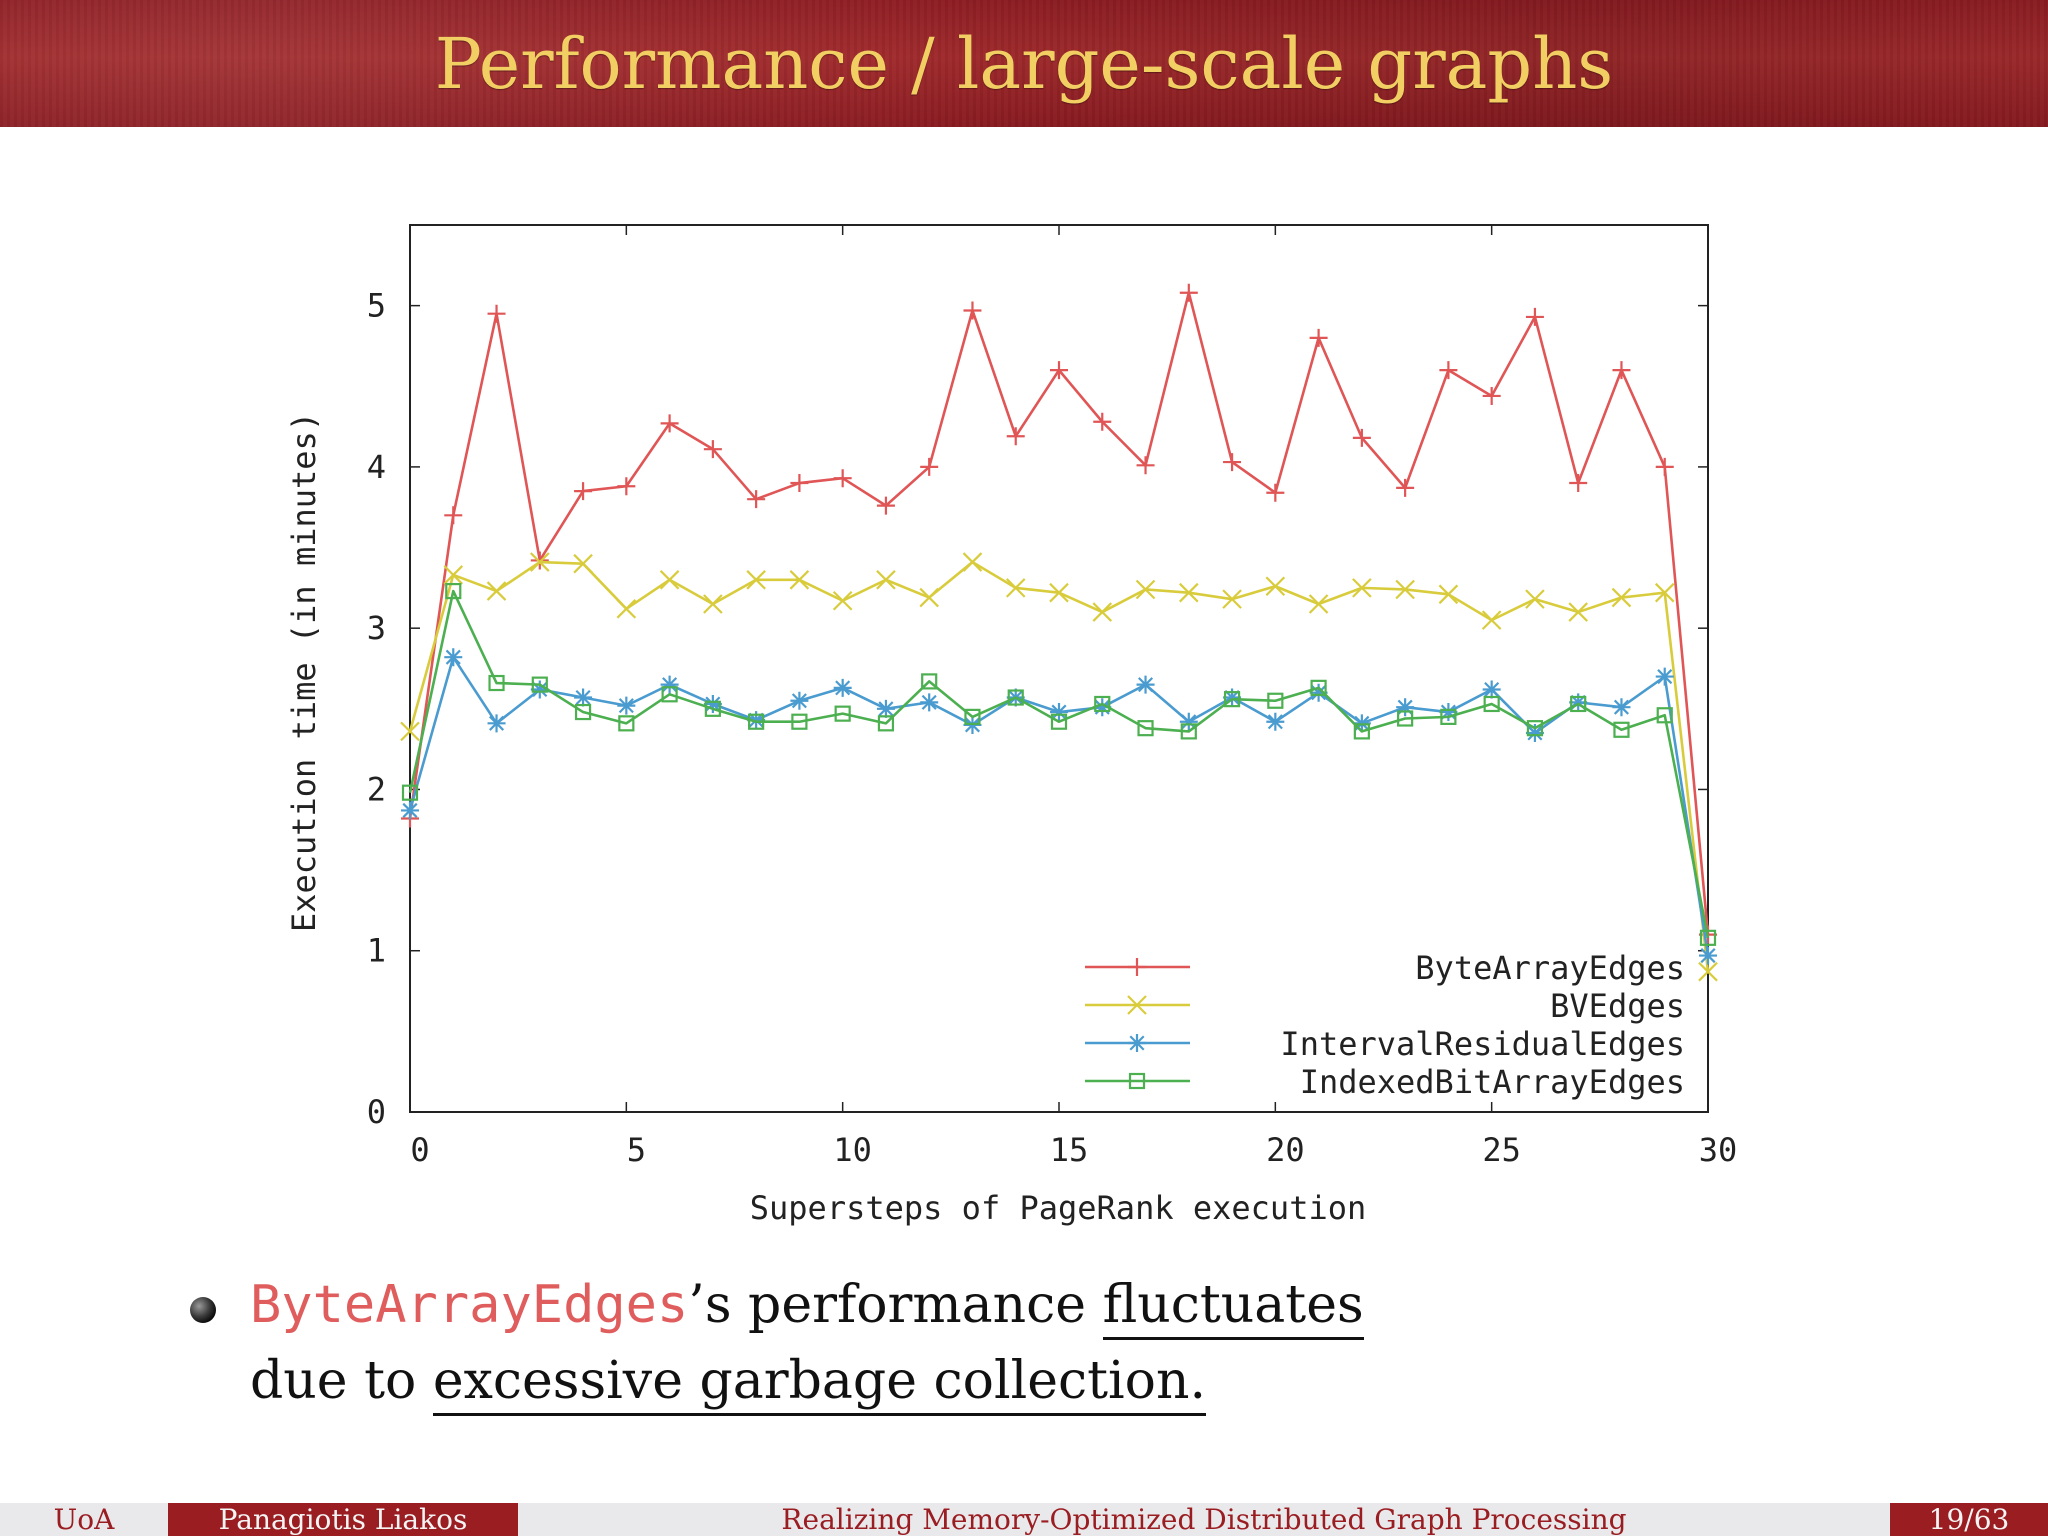 The width and height of the screenshot is (2048, 1536). What do you see at coordinates (376, 789) in the screenshot?
I see `y-tick-label: 2` at bounding box center [376, 789].